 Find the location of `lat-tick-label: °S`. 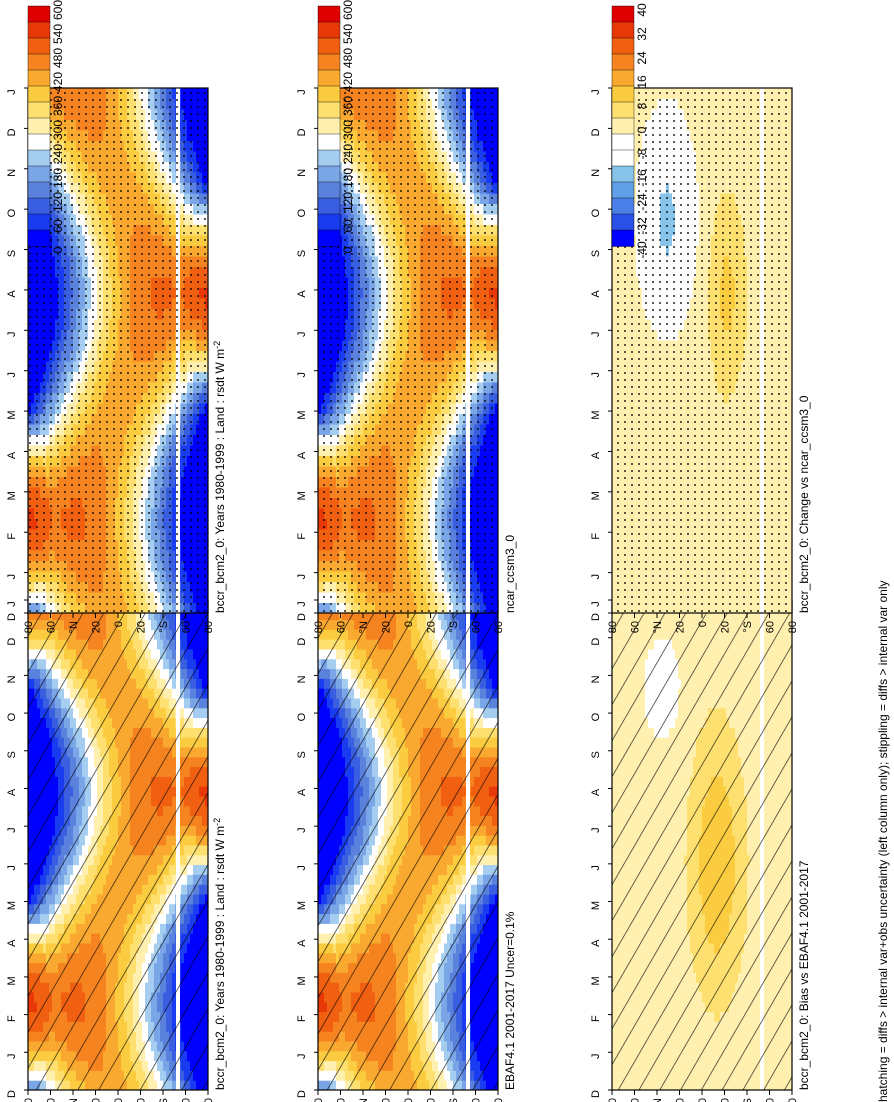

lat-tick-label: °S is located at coordinates (164, 1100).